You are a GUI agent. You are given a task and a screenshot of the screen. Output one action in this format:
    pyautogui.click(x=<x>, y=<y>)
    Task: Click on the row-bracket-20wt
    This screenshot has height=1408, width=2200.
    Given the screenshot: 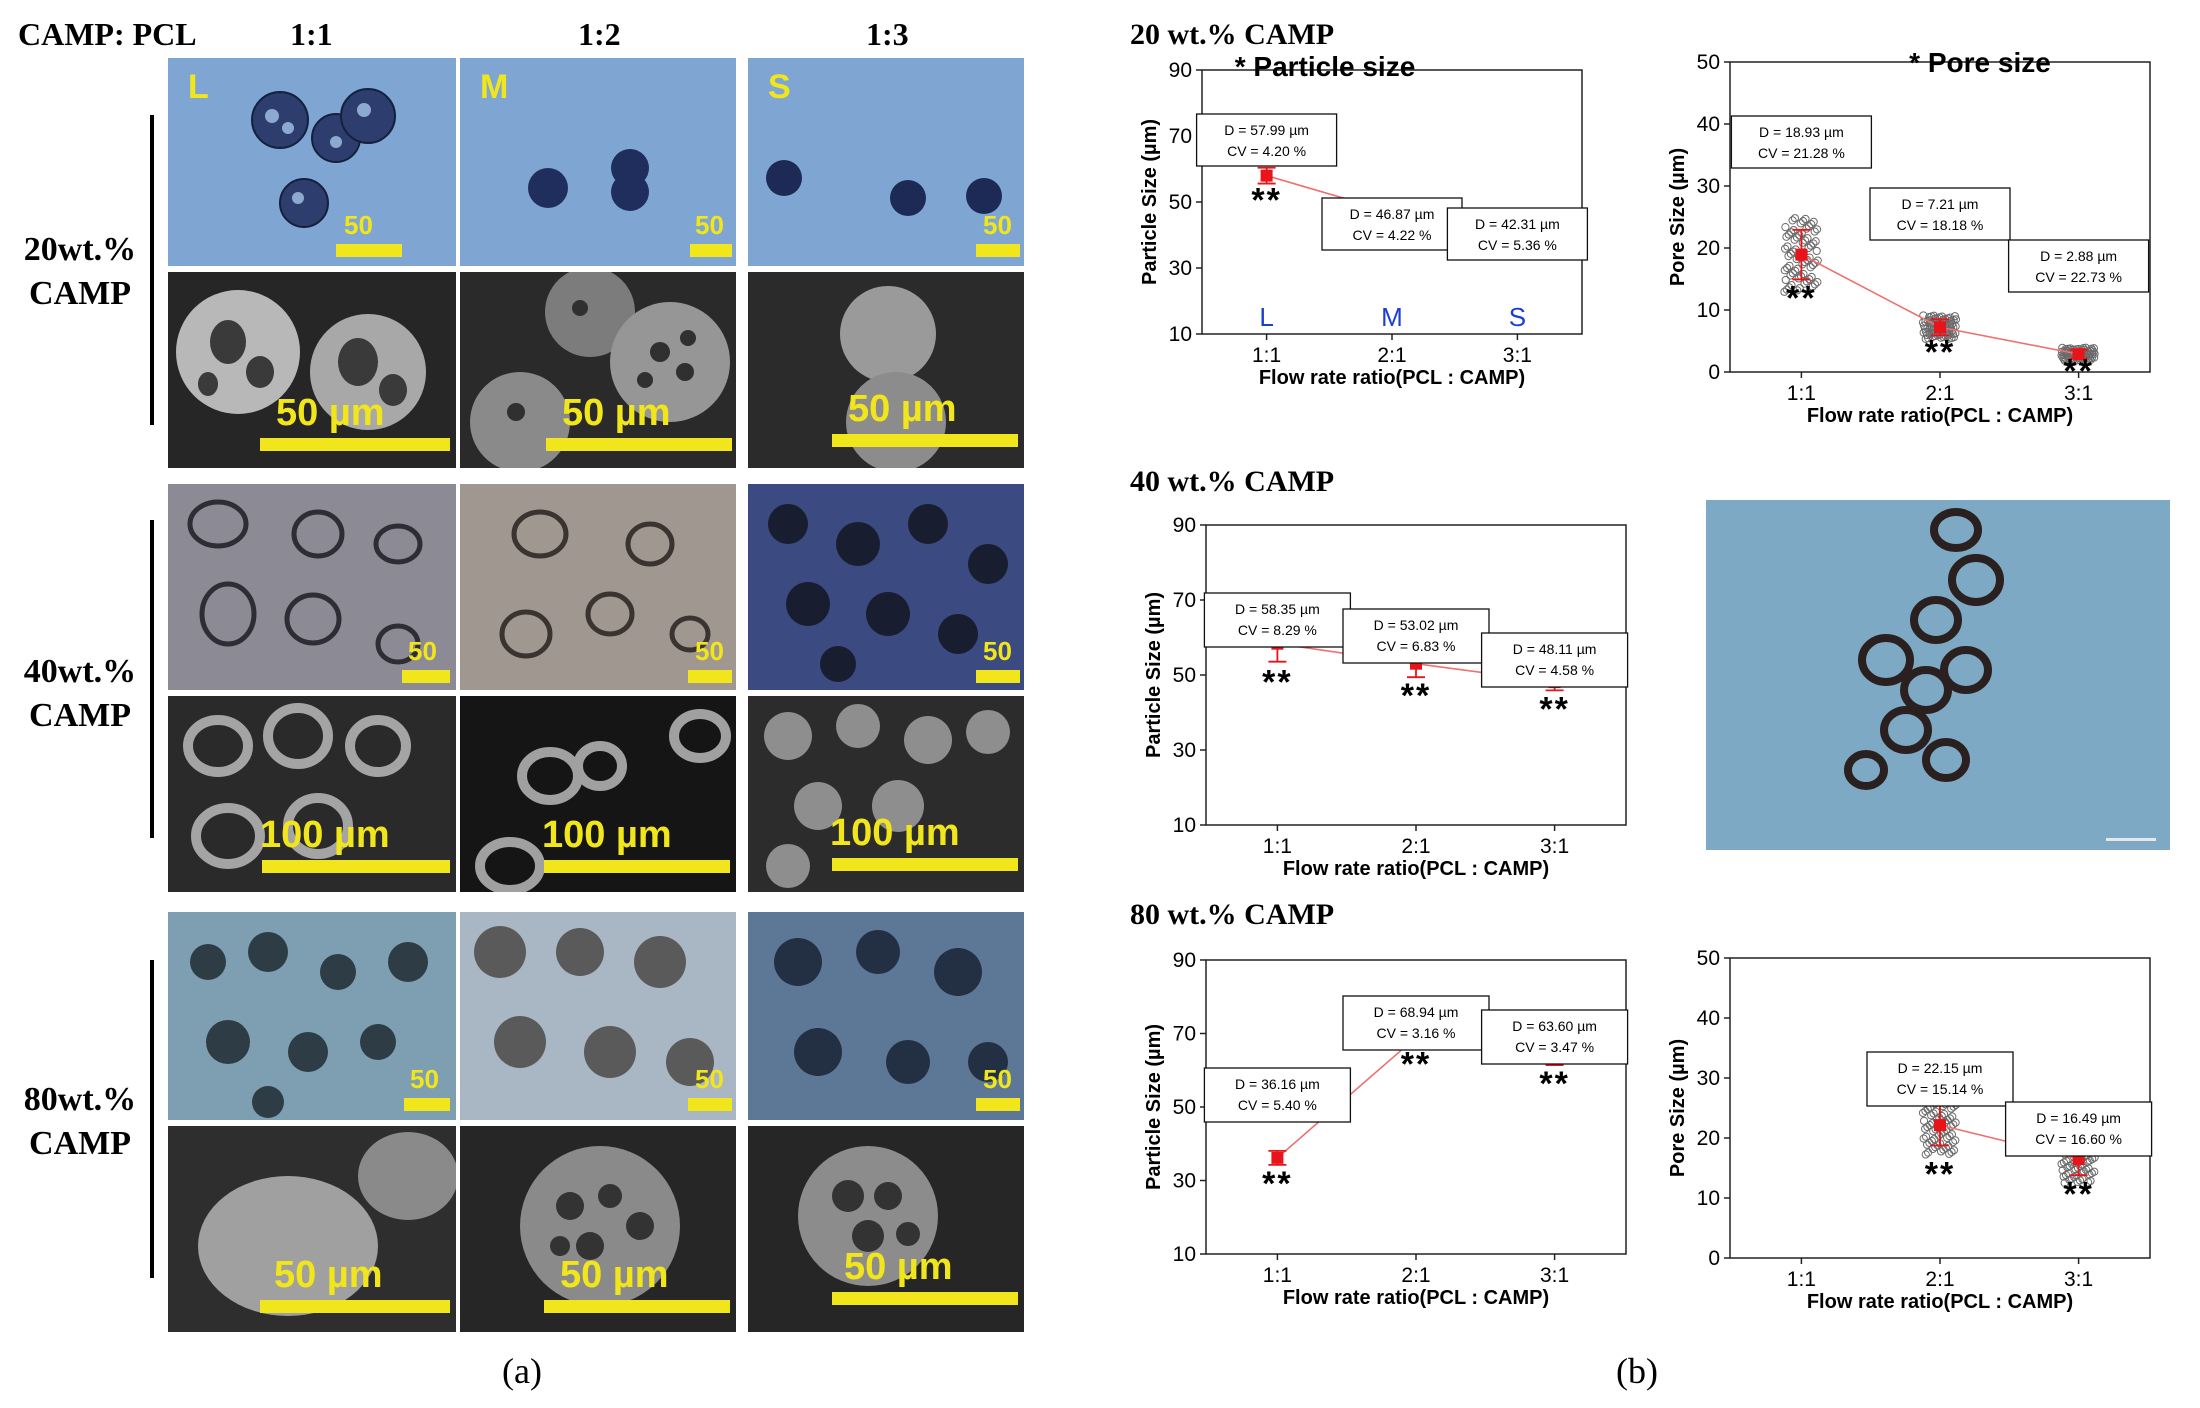 What is the action you would take?
    pyautogui.click(x=152, y=270)
    